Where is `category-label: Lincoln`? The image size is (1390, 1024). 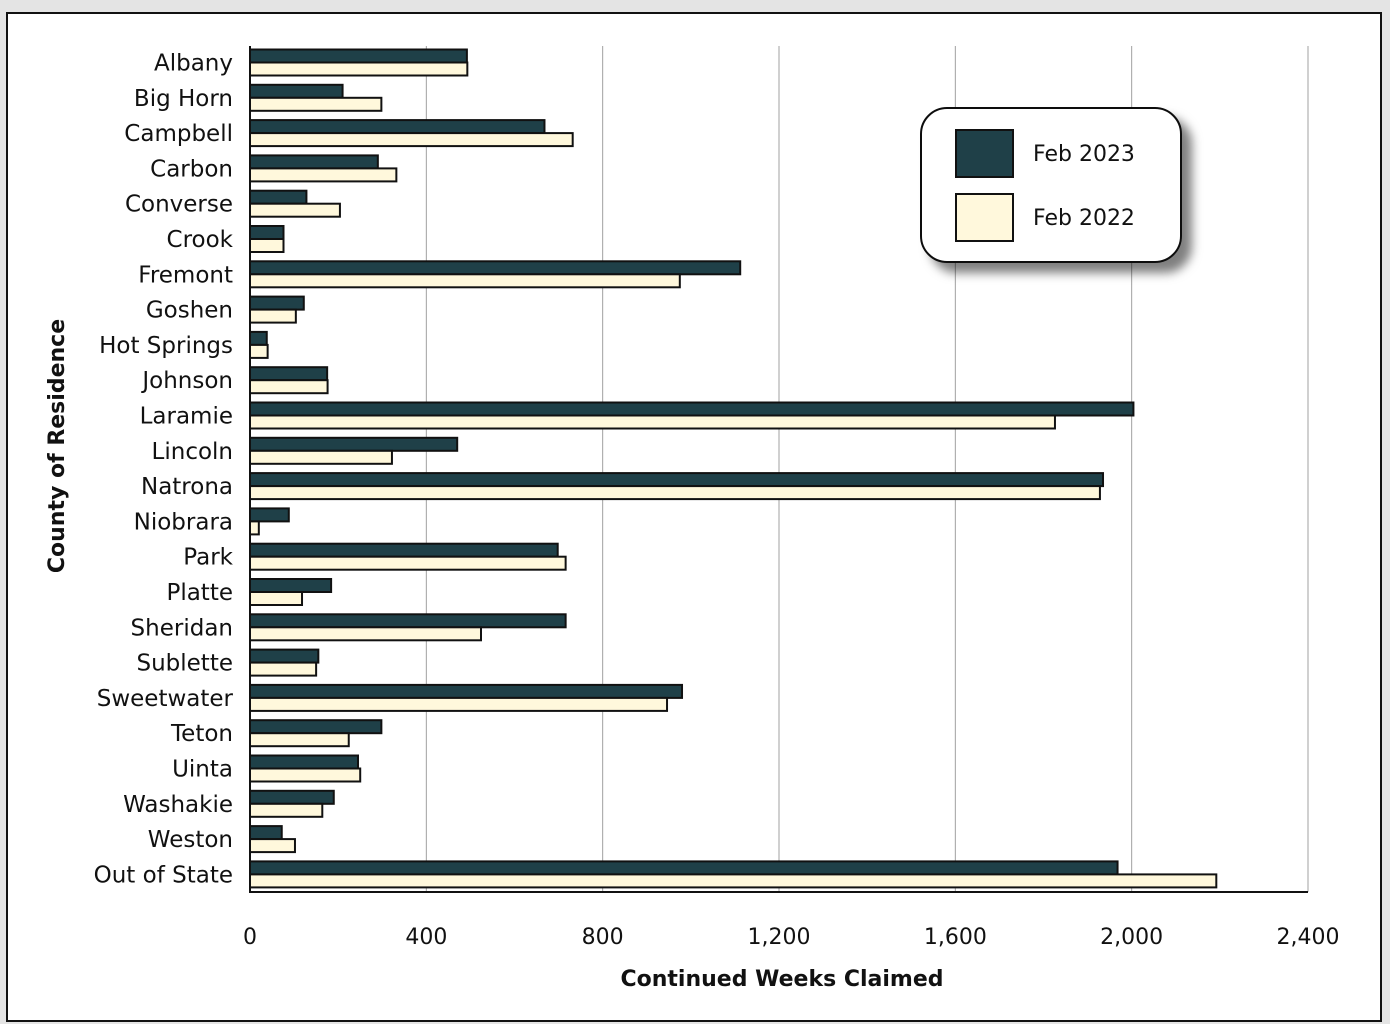
category-label: Lincoln is located at coordinates (192, 452).